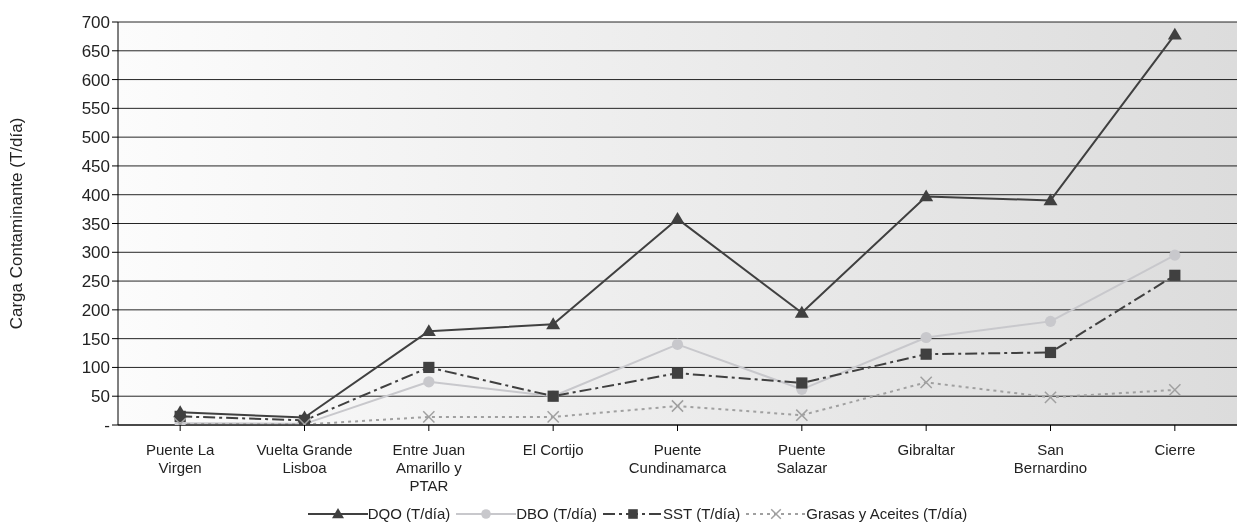 This screenshot has height=530, width=1249. What do you see at coordinates (1175, 449) in the screenshot?
I see `x-tick-label: Cierre` at bounding box center [1175, 449].